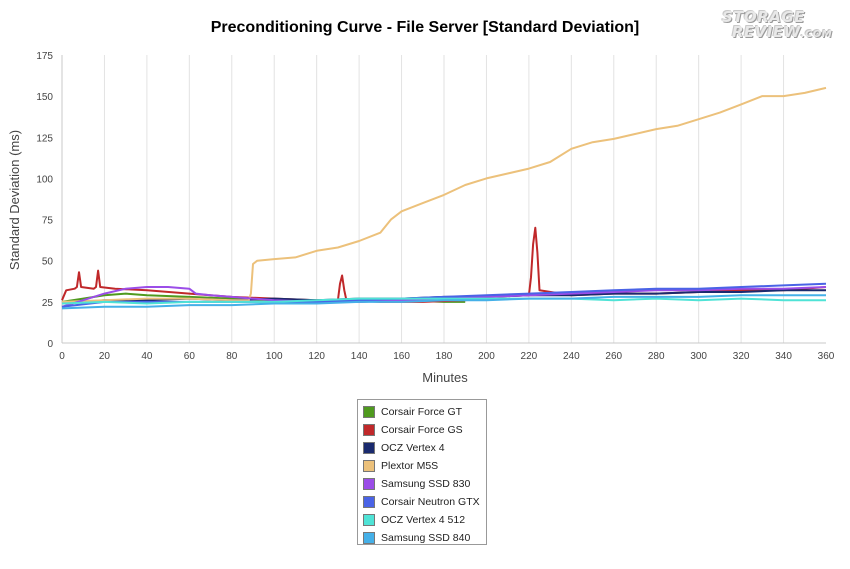 The image size is (850, 569). I want to click on legend-item: Corsair Neutron GTX, so click(424, 502).